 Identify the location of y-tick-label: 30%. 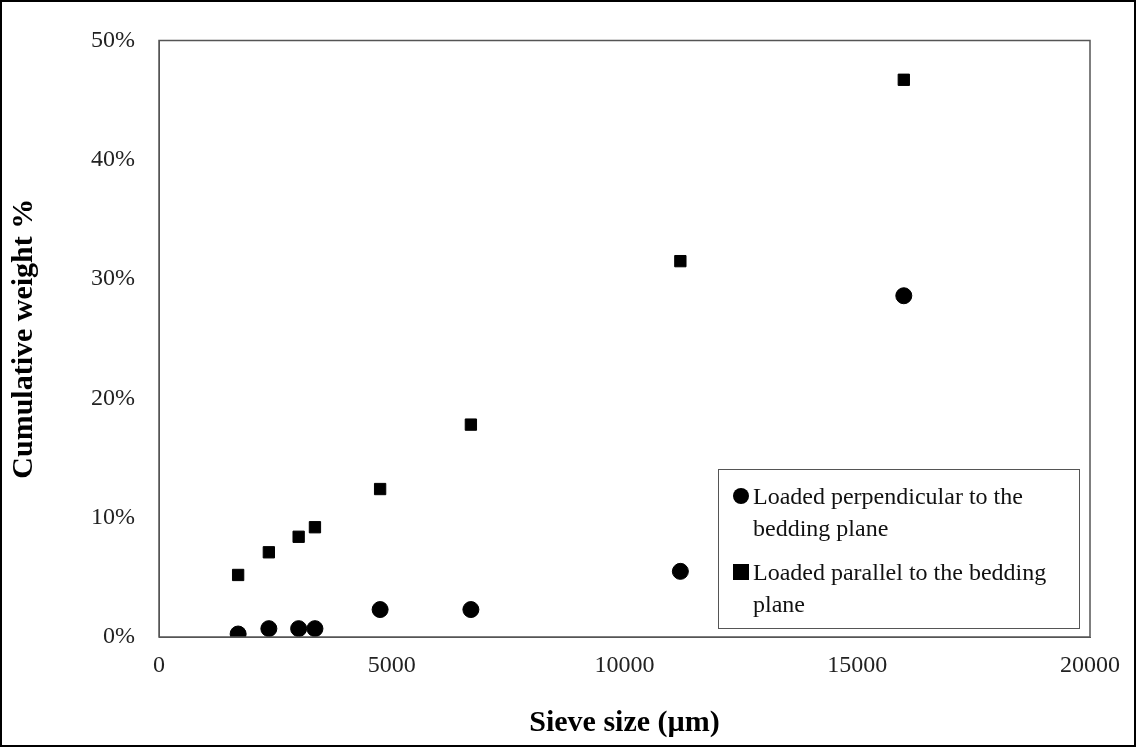
(113, 277).